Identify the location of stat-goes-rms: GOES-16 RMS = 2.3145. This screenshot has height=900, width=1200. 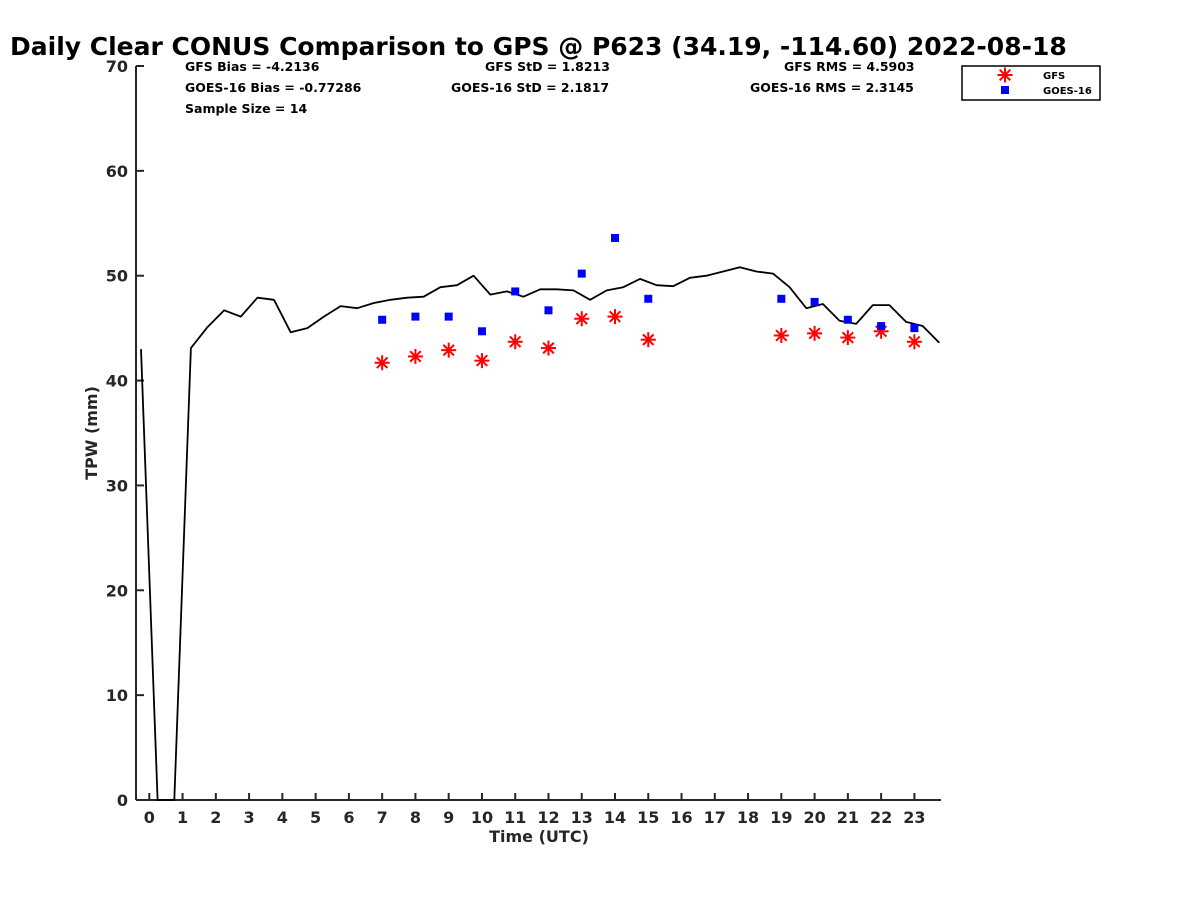
(832, 87).